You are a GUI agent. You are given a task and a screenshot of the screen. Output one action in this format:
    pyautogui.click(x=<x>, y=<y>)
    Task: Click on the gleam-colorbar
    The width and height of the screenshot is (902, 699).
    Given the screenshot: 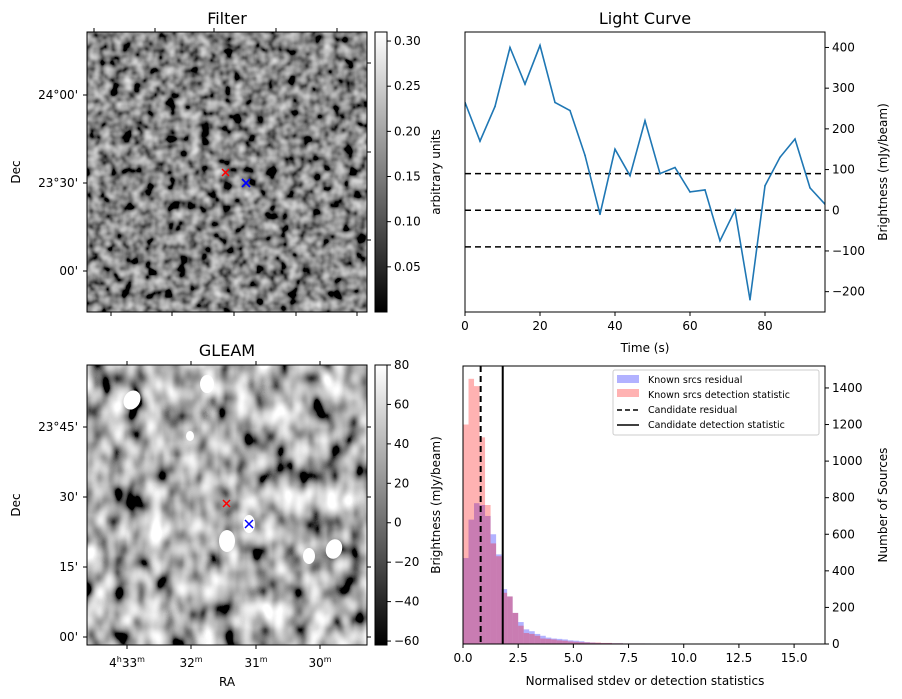 What is the action you would take?
    pyautogui.click(x=381, y=505)
    